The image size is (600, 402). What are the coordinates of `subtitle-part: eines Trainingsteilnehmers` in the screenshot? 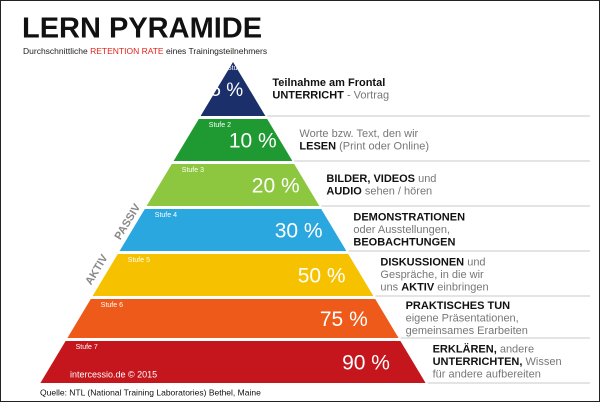 It's located at (215, 51).